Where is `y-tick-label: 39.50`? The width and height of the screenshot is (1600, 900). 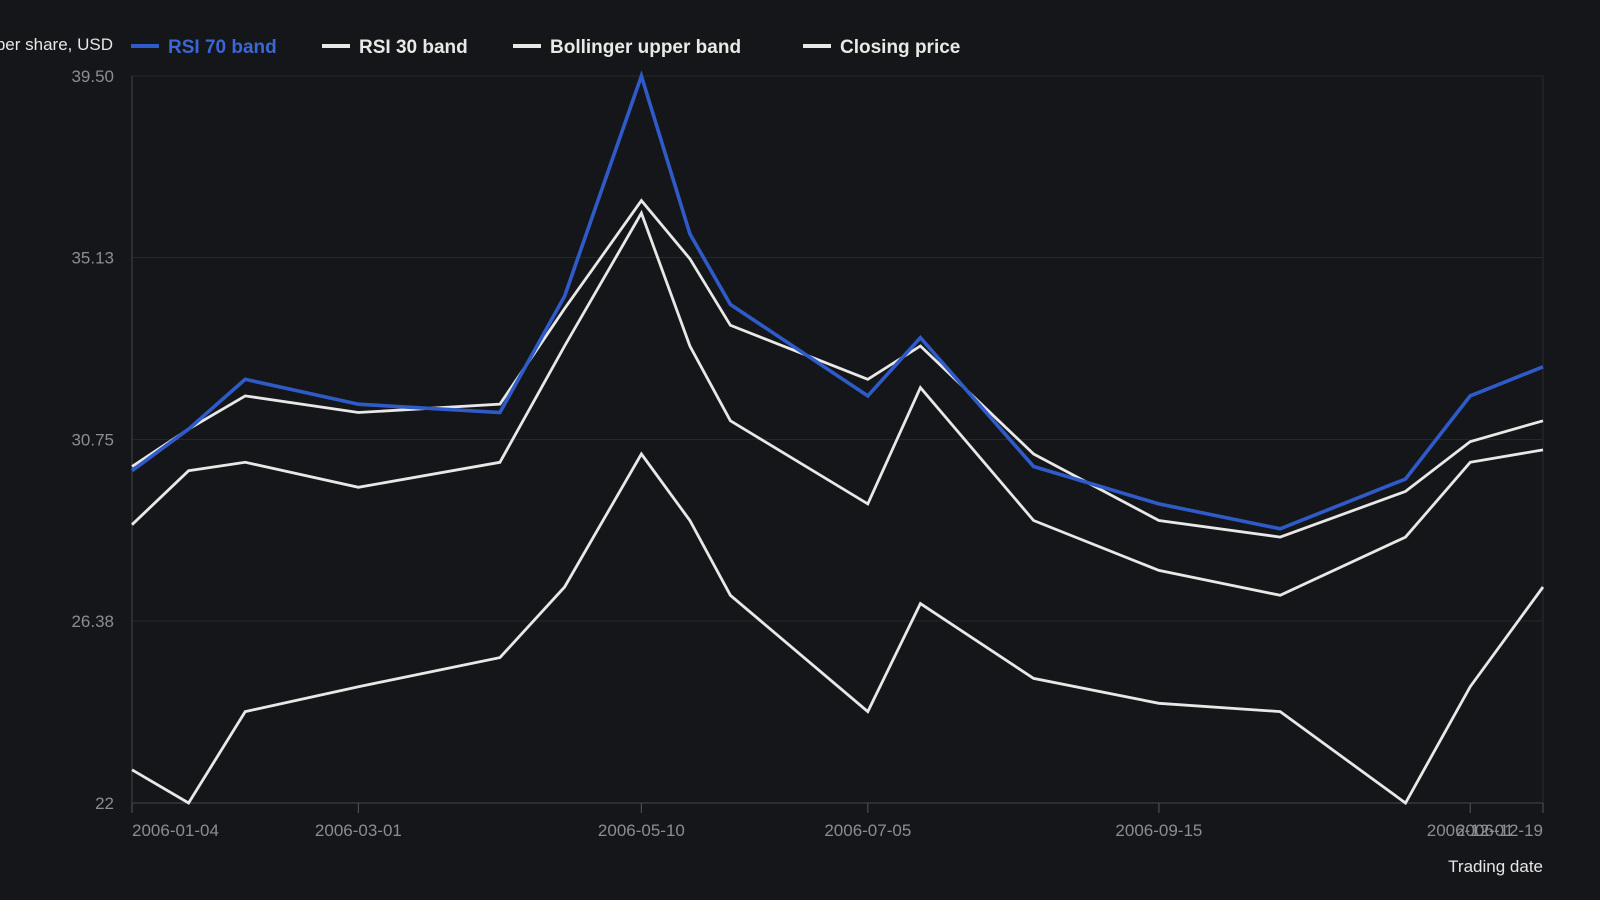 y-tick-label: 39.50 is located at coordinates (92, 76).